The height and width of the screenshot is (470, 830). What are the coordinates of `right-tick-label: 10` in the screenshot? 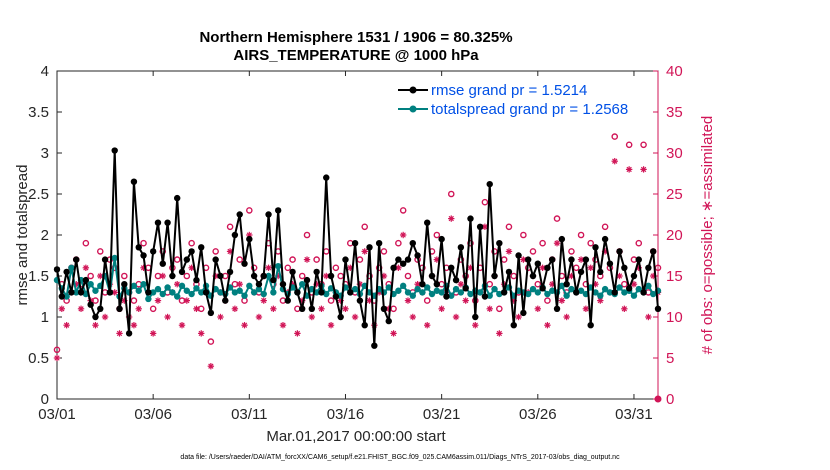 It's located at (674, 317).